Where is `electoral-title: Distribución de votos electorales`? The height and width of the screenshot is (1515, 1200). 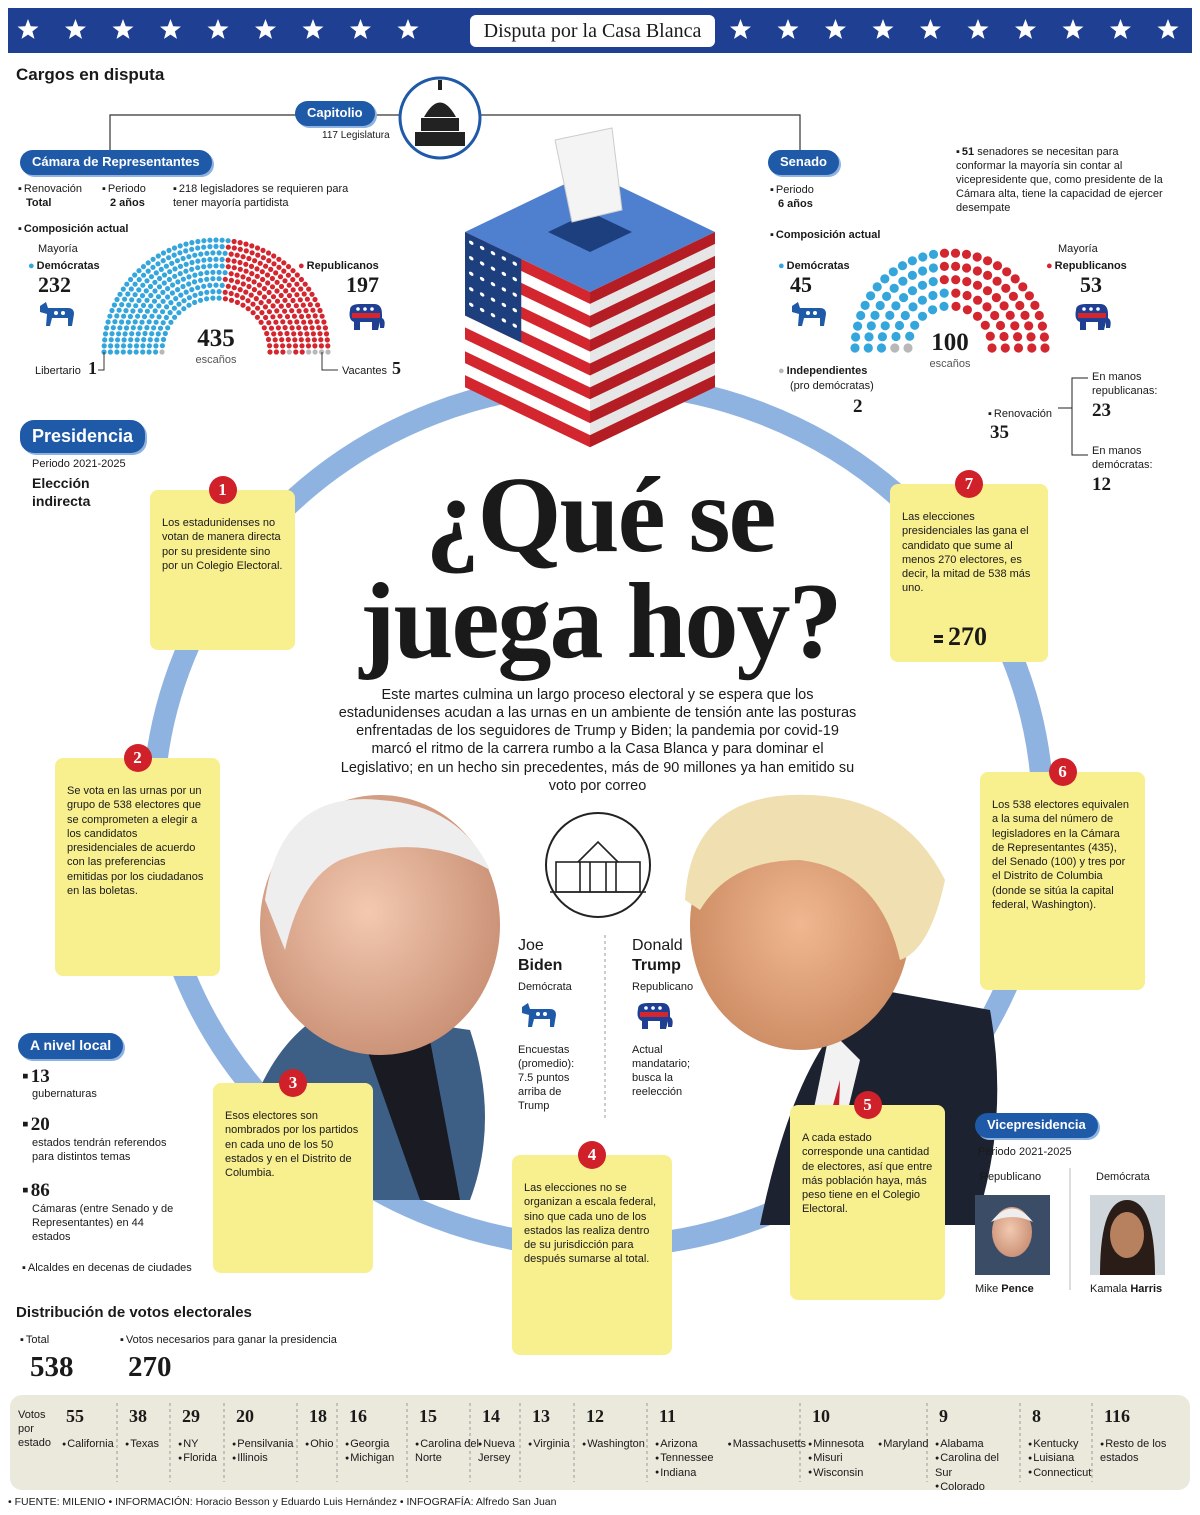
electoral-title: Distribución de votos electorales is located at coordinates (134, 1312).